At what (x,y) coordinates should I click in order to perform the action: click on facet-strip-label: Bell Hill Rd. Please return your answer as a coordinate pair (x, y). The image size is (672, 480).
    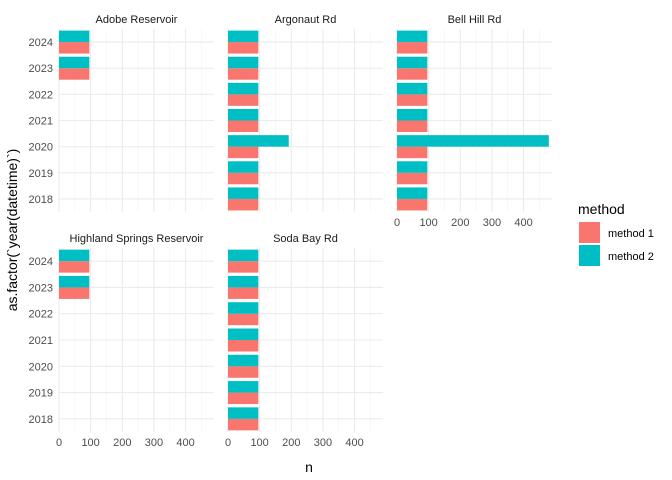
    Looking at the image, I should click on (475, 20).